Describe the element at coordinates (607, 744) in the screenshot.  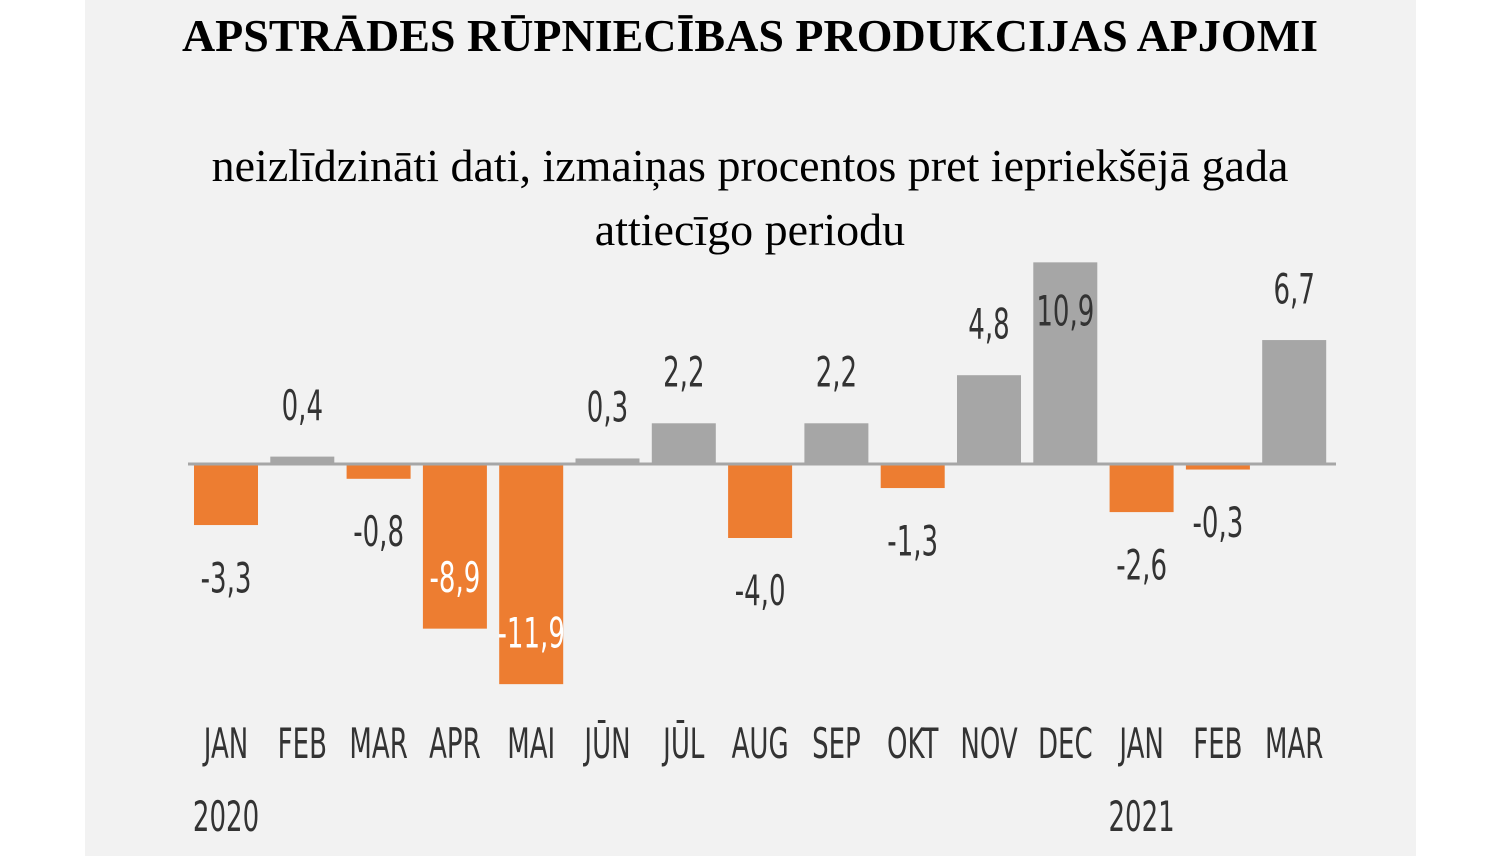
I see `x-tick-label: JŪN` at that location.